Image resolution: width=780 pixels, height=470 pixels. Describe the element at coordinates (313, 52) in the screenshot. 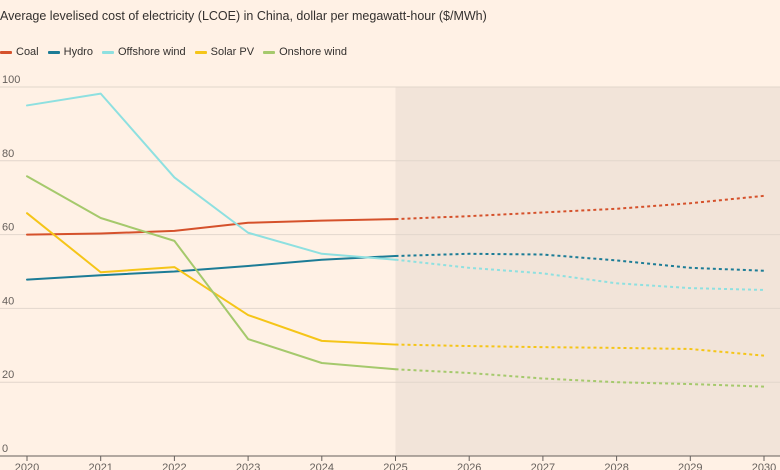

I see `legend-label-onshore-wind: Onshore wind` at that location.